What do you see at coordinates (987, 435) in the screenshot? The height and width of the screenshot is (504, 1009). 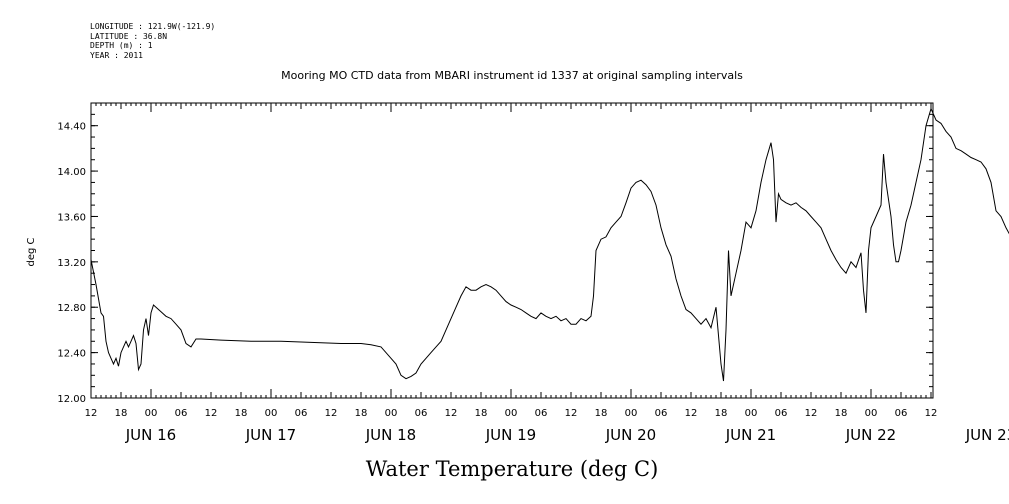 I see `x-day-label: JUN 23` at bounding box center [987, 435].